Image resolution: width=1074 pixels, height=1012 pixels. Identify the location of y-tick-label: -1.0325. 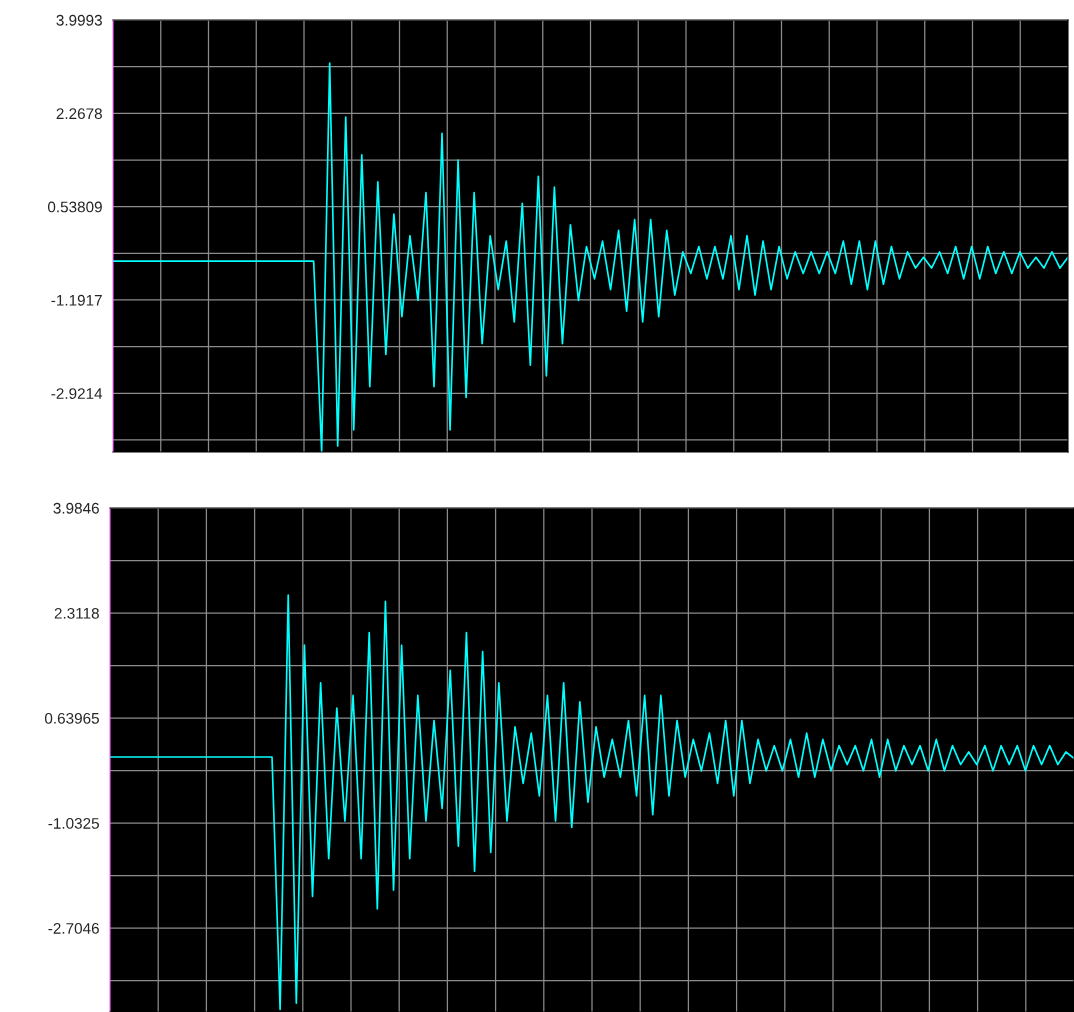
(73, 823).